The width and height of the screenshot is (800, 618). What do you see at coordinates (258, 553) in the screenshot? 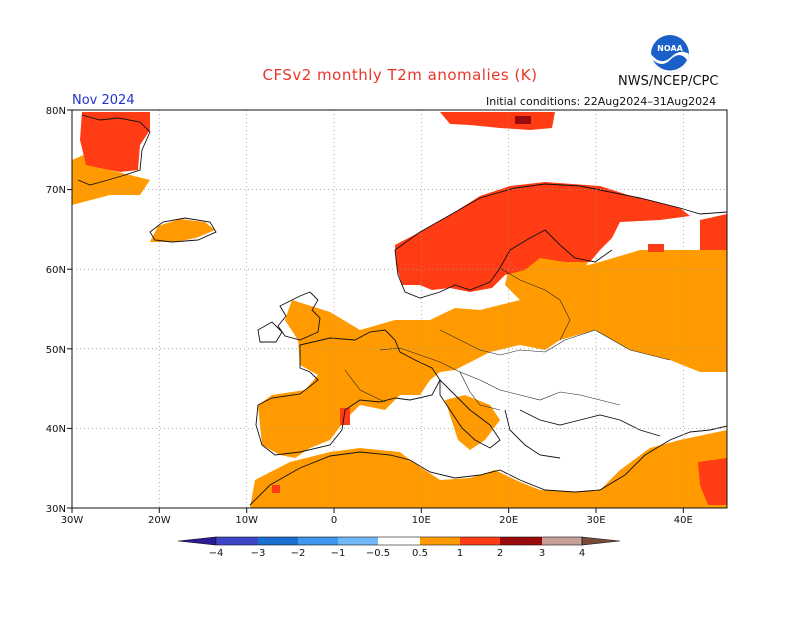
I see `colorbar-label: −3` at bounding box center [258, 553].